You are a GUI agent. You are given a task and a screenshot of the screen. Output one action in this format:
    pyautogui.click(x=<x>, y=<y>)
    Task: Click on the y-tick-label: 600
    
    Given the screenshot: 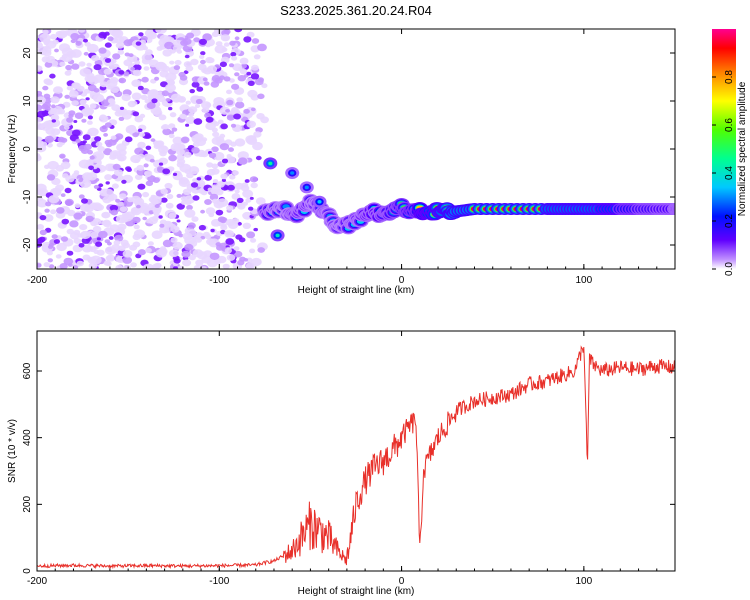 What is the action you would take?
    pyautogui.click(x=27, y=370)
    